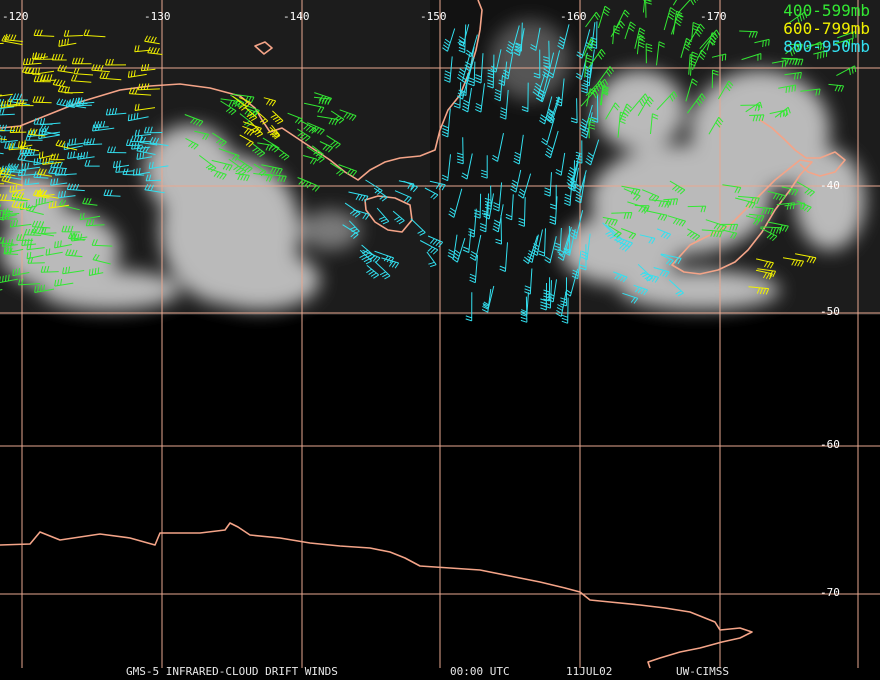 The height and width of the screenshot is (680, 880). What do you see at coordinates (830, 444) in the screenshot?
I see `lat-label-60: -60` at bounding box center [830, 444].